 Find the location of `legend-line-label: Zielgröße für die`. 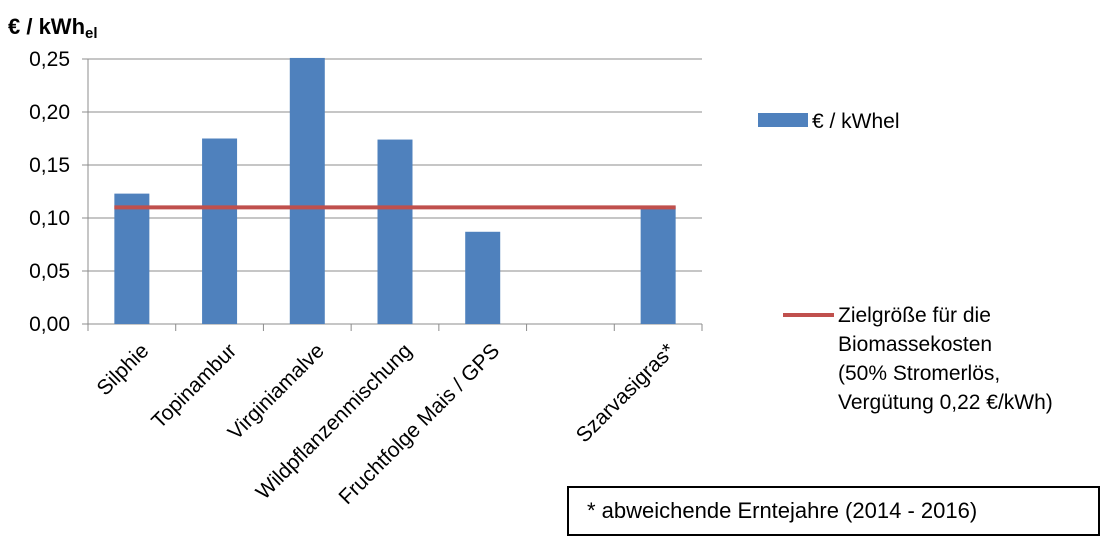

legend-line-label: Zielgröße für die is located at coordinates (914, 315).